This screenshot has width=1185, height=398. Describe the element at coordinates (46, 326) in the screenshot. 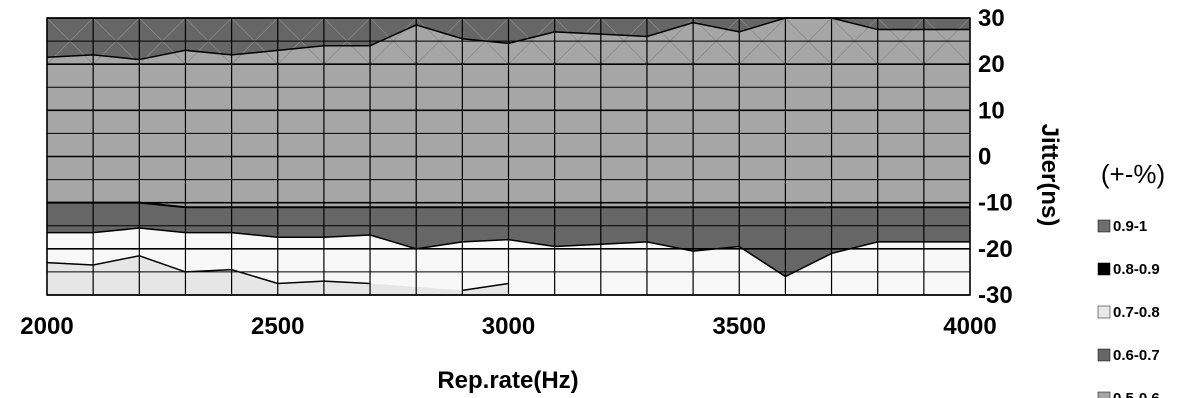

I see `x-tick-label: 2000` at that location.